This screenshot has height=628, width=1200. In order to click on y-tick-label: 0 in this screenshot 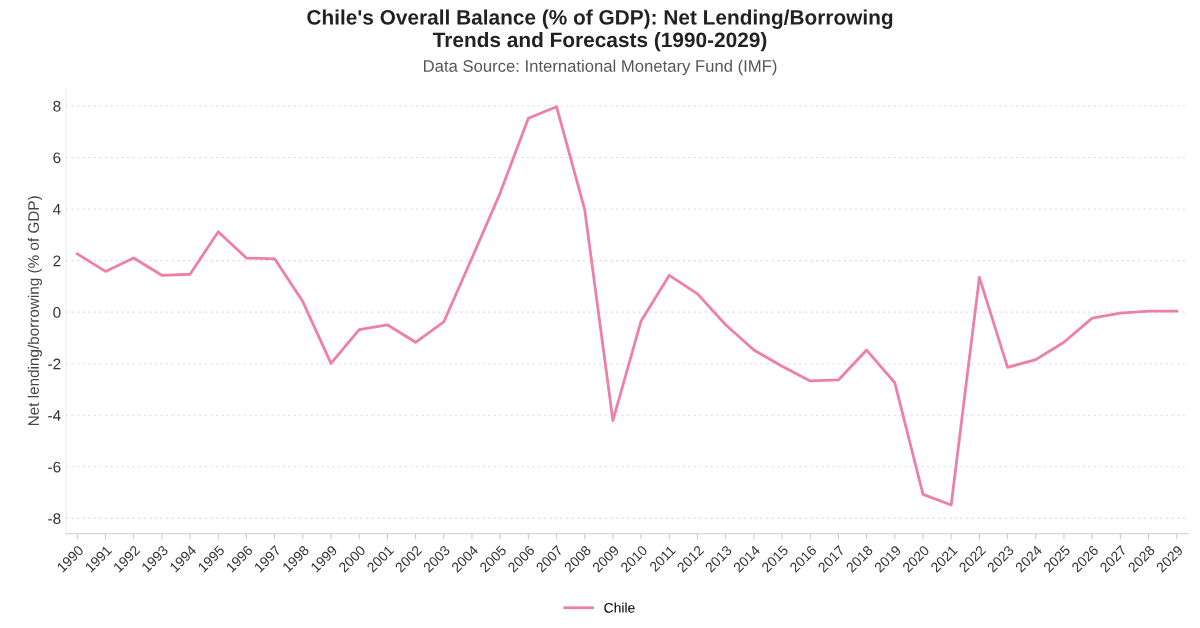, I will do `click(57, 312)`.